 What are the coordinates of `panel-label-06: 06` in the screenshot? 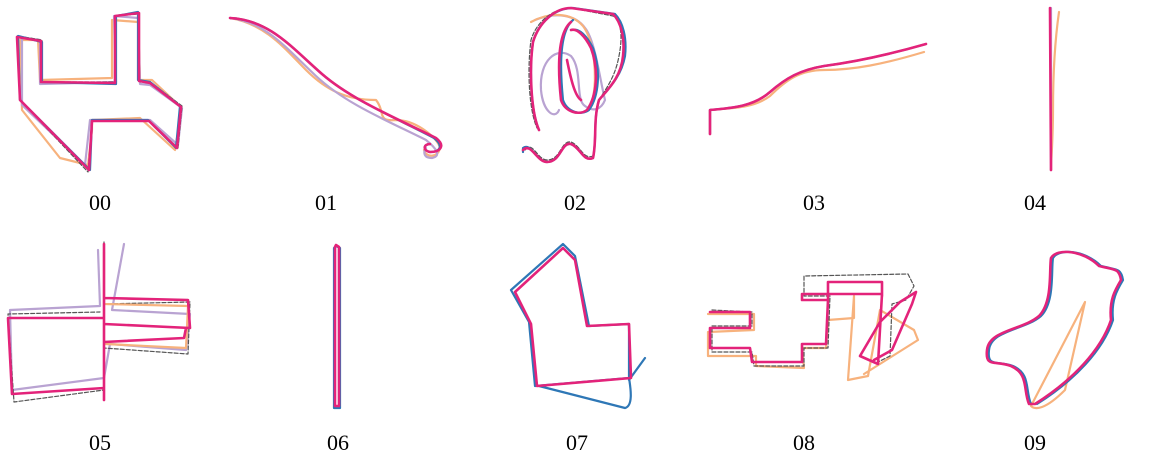 It's located at (338, 442).